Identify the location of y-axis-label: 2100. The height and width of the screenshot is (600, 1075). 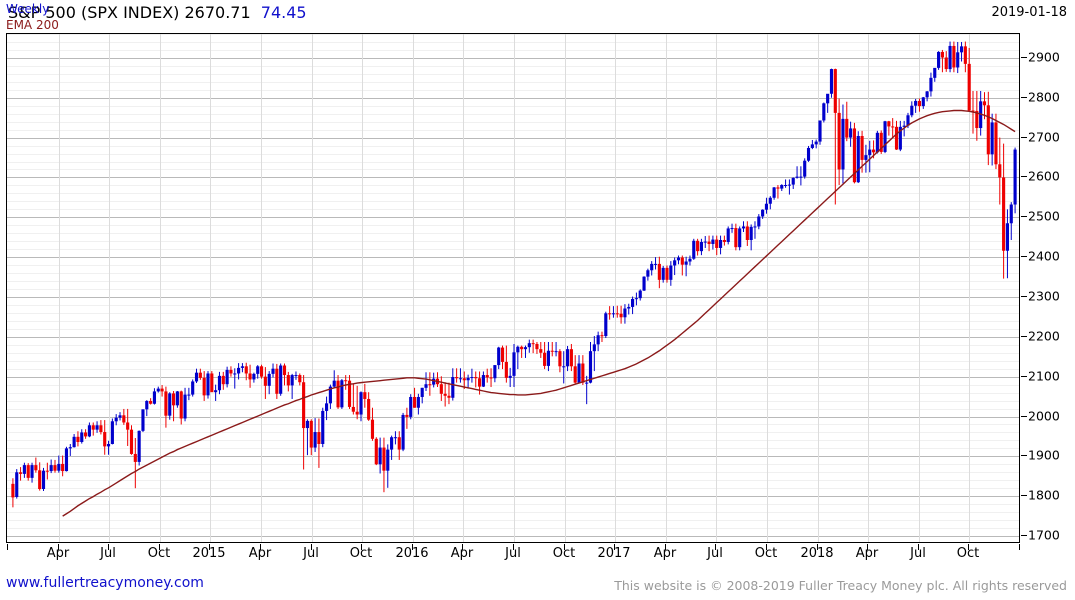
(1044, 376).